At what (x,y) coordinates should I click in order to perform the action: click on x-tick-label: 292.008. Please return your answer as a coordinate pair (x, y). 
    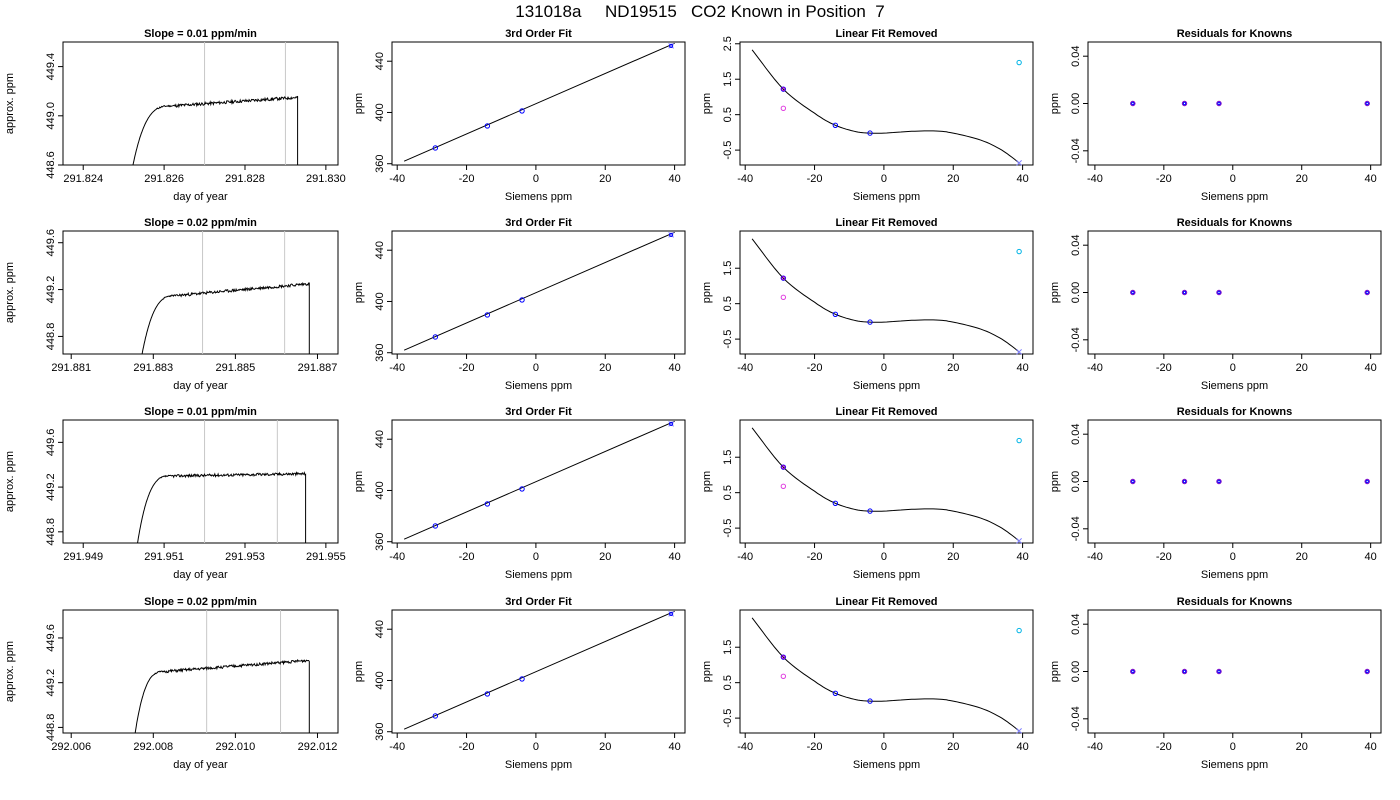
    Looking at the image, I should click on (153, 747).